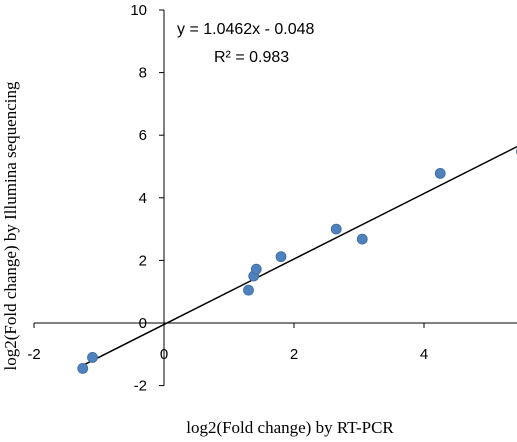 This screenshot has height=442, width=517. Describe the element at coordinates (143, 198) in the screenshot. I see `y-tick-label: 4` at that location.